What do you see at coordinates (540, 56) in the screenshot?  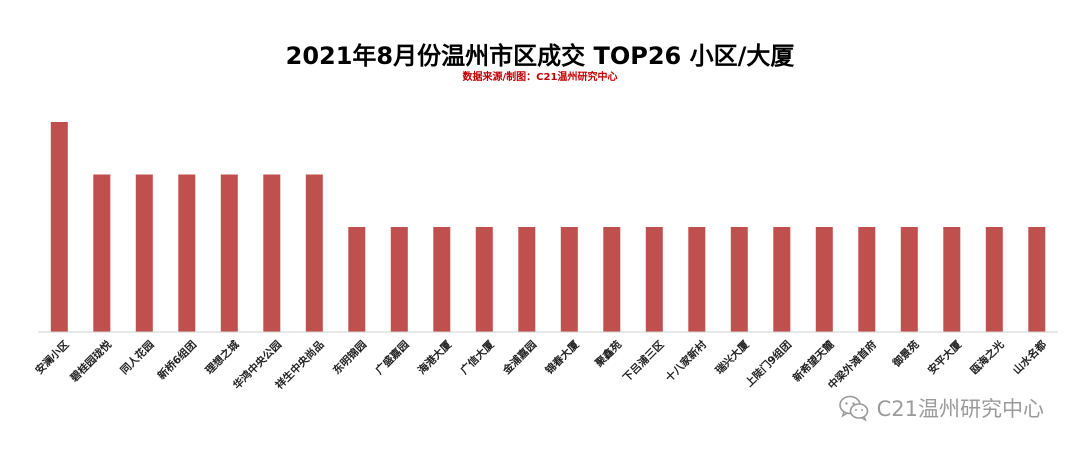 I see `chart-title: 2021年8月份温州市区成交 TOP26 小区/大厦` at bounding box center [540, 56].